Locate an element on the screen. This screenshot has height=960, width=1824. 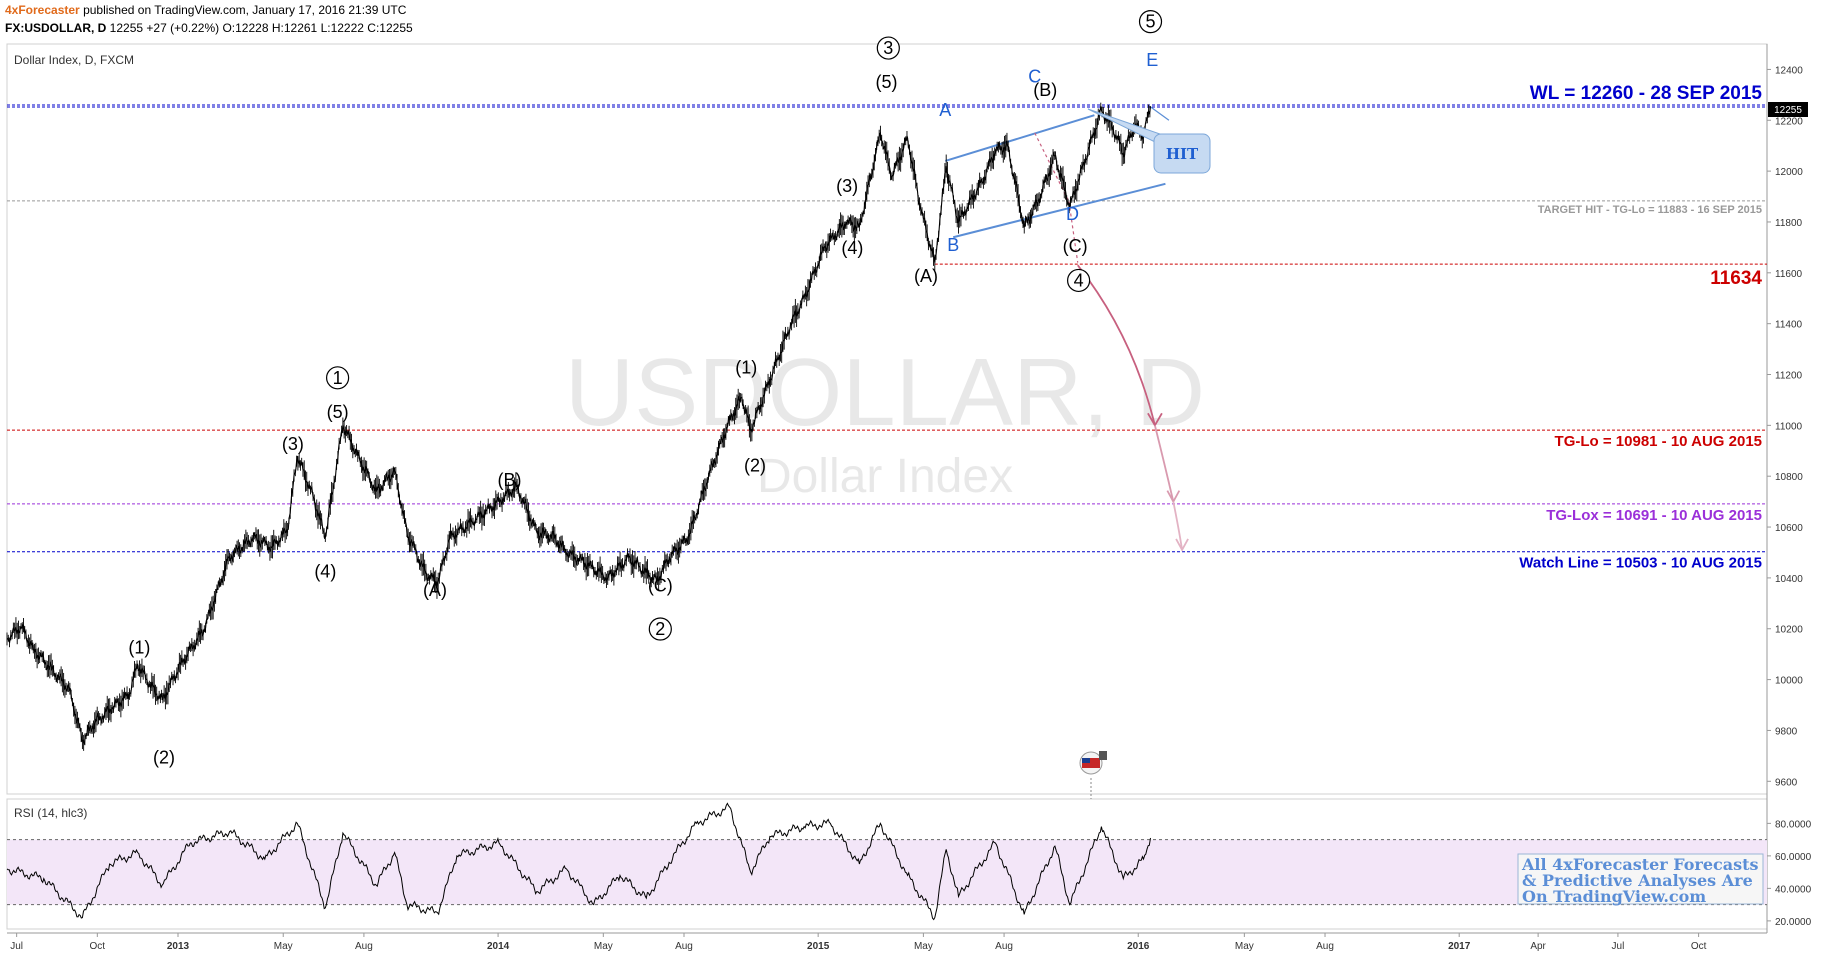
wave-circle-label: 2 is located at coordinates (660, 629).